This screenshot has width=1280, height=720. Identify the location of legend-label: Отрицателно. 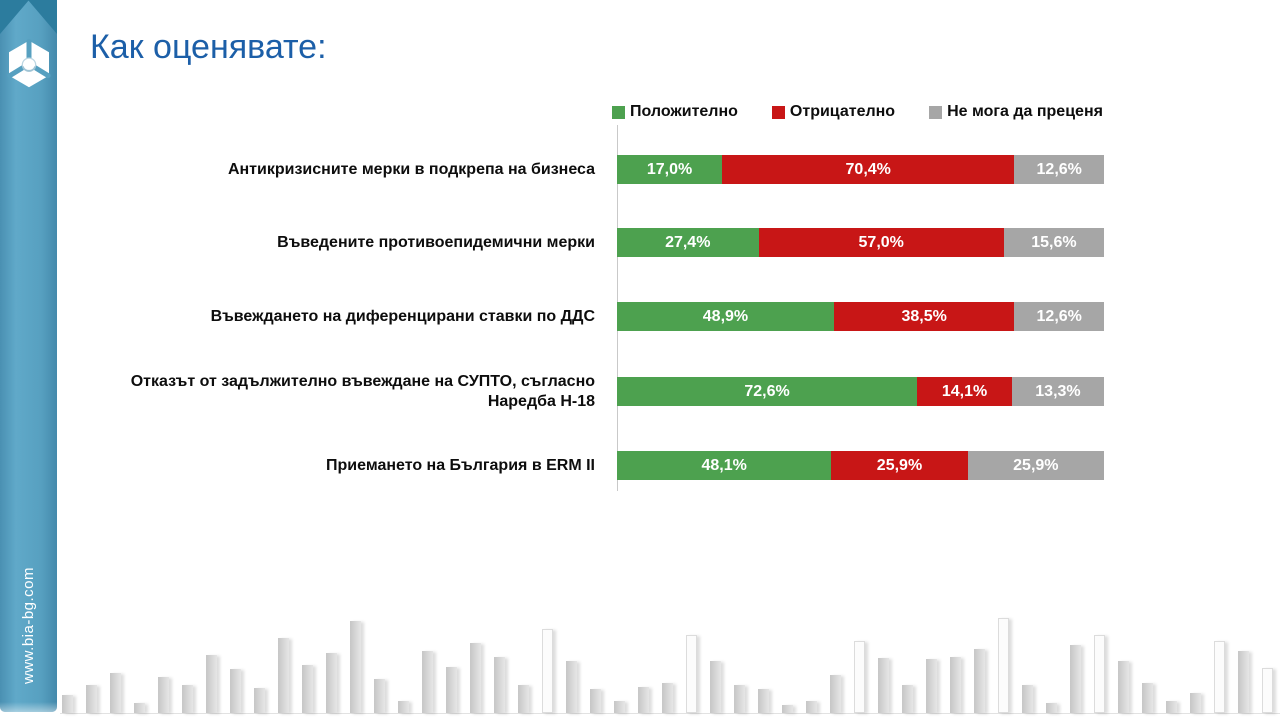
(842, 111).